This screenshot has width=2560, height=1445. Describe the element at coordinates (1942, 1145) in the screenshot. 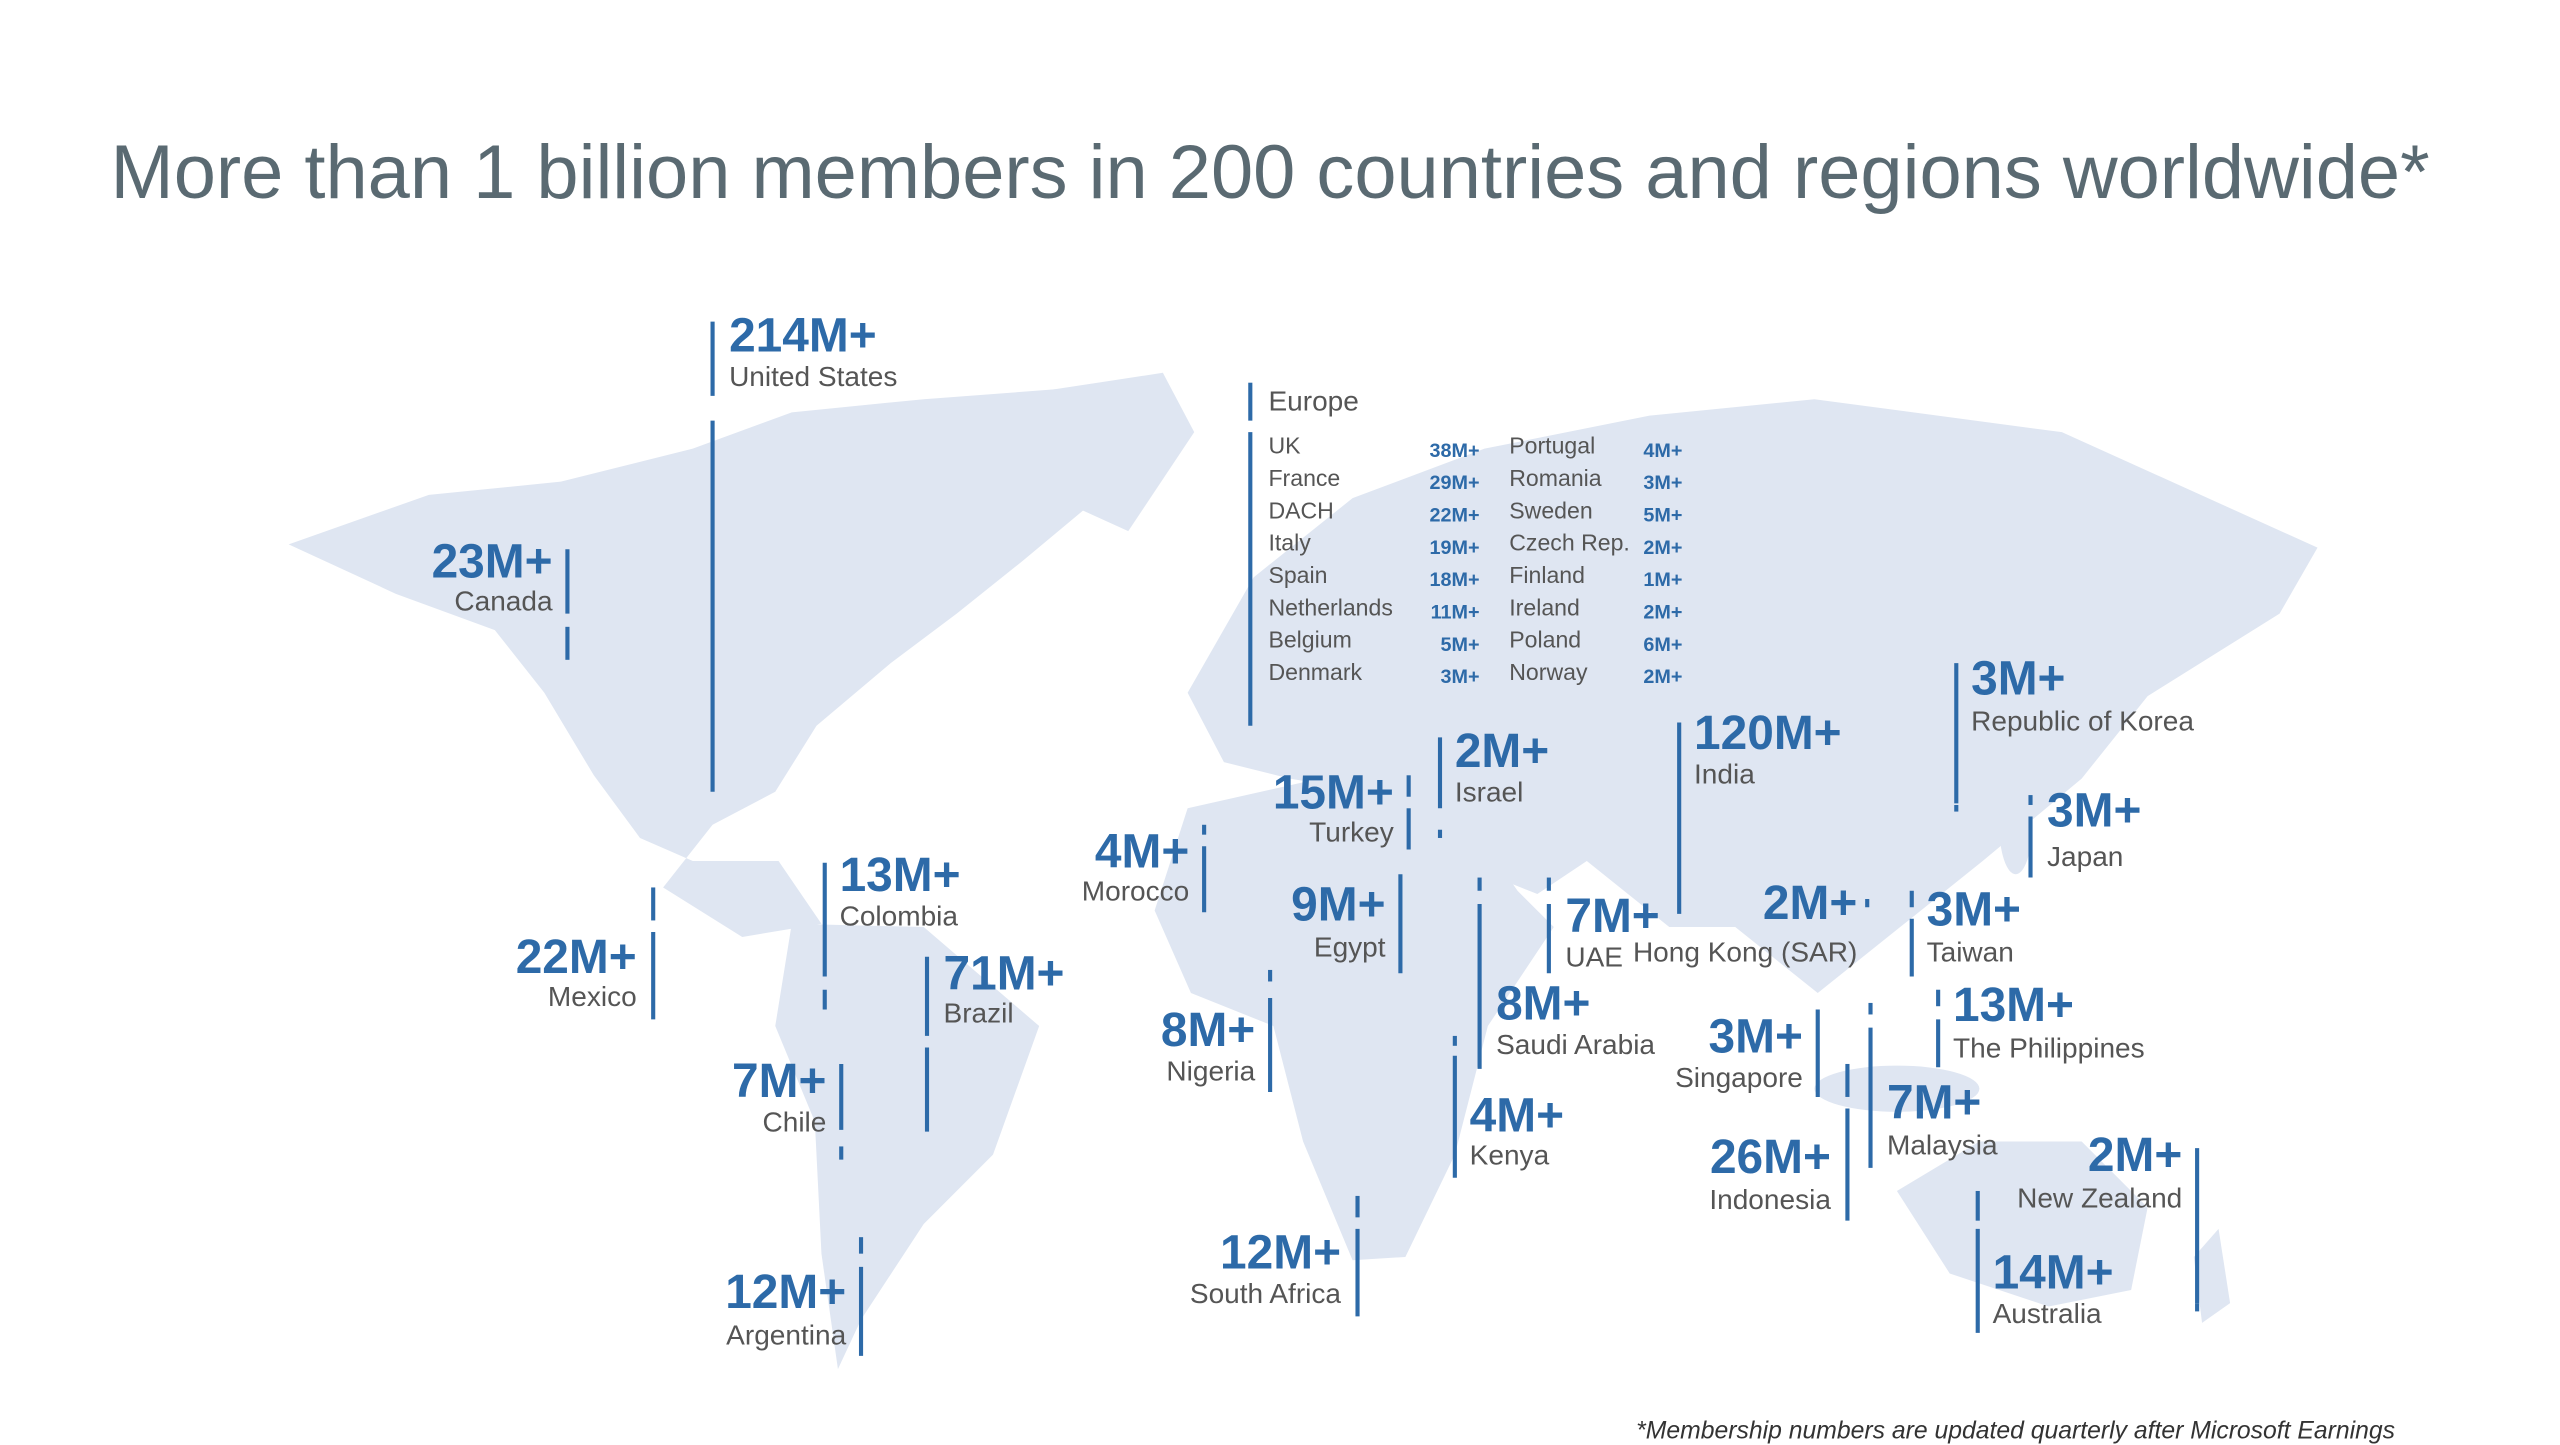

I see `country-name: Malaysia` at that location.